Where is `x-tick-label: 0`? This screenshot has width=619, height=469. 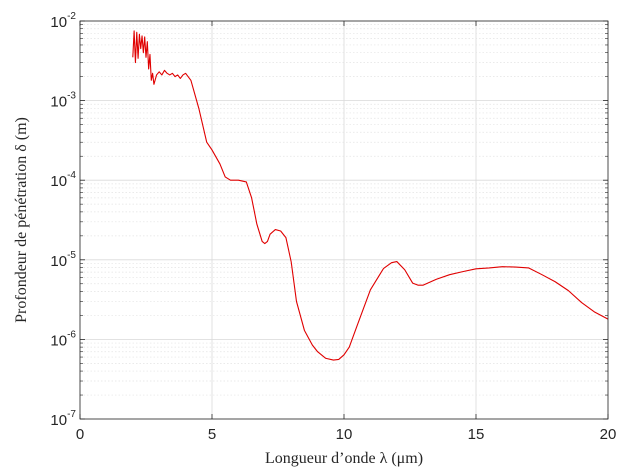
x-tick-label: 0 is located at coordinates (80, 434).